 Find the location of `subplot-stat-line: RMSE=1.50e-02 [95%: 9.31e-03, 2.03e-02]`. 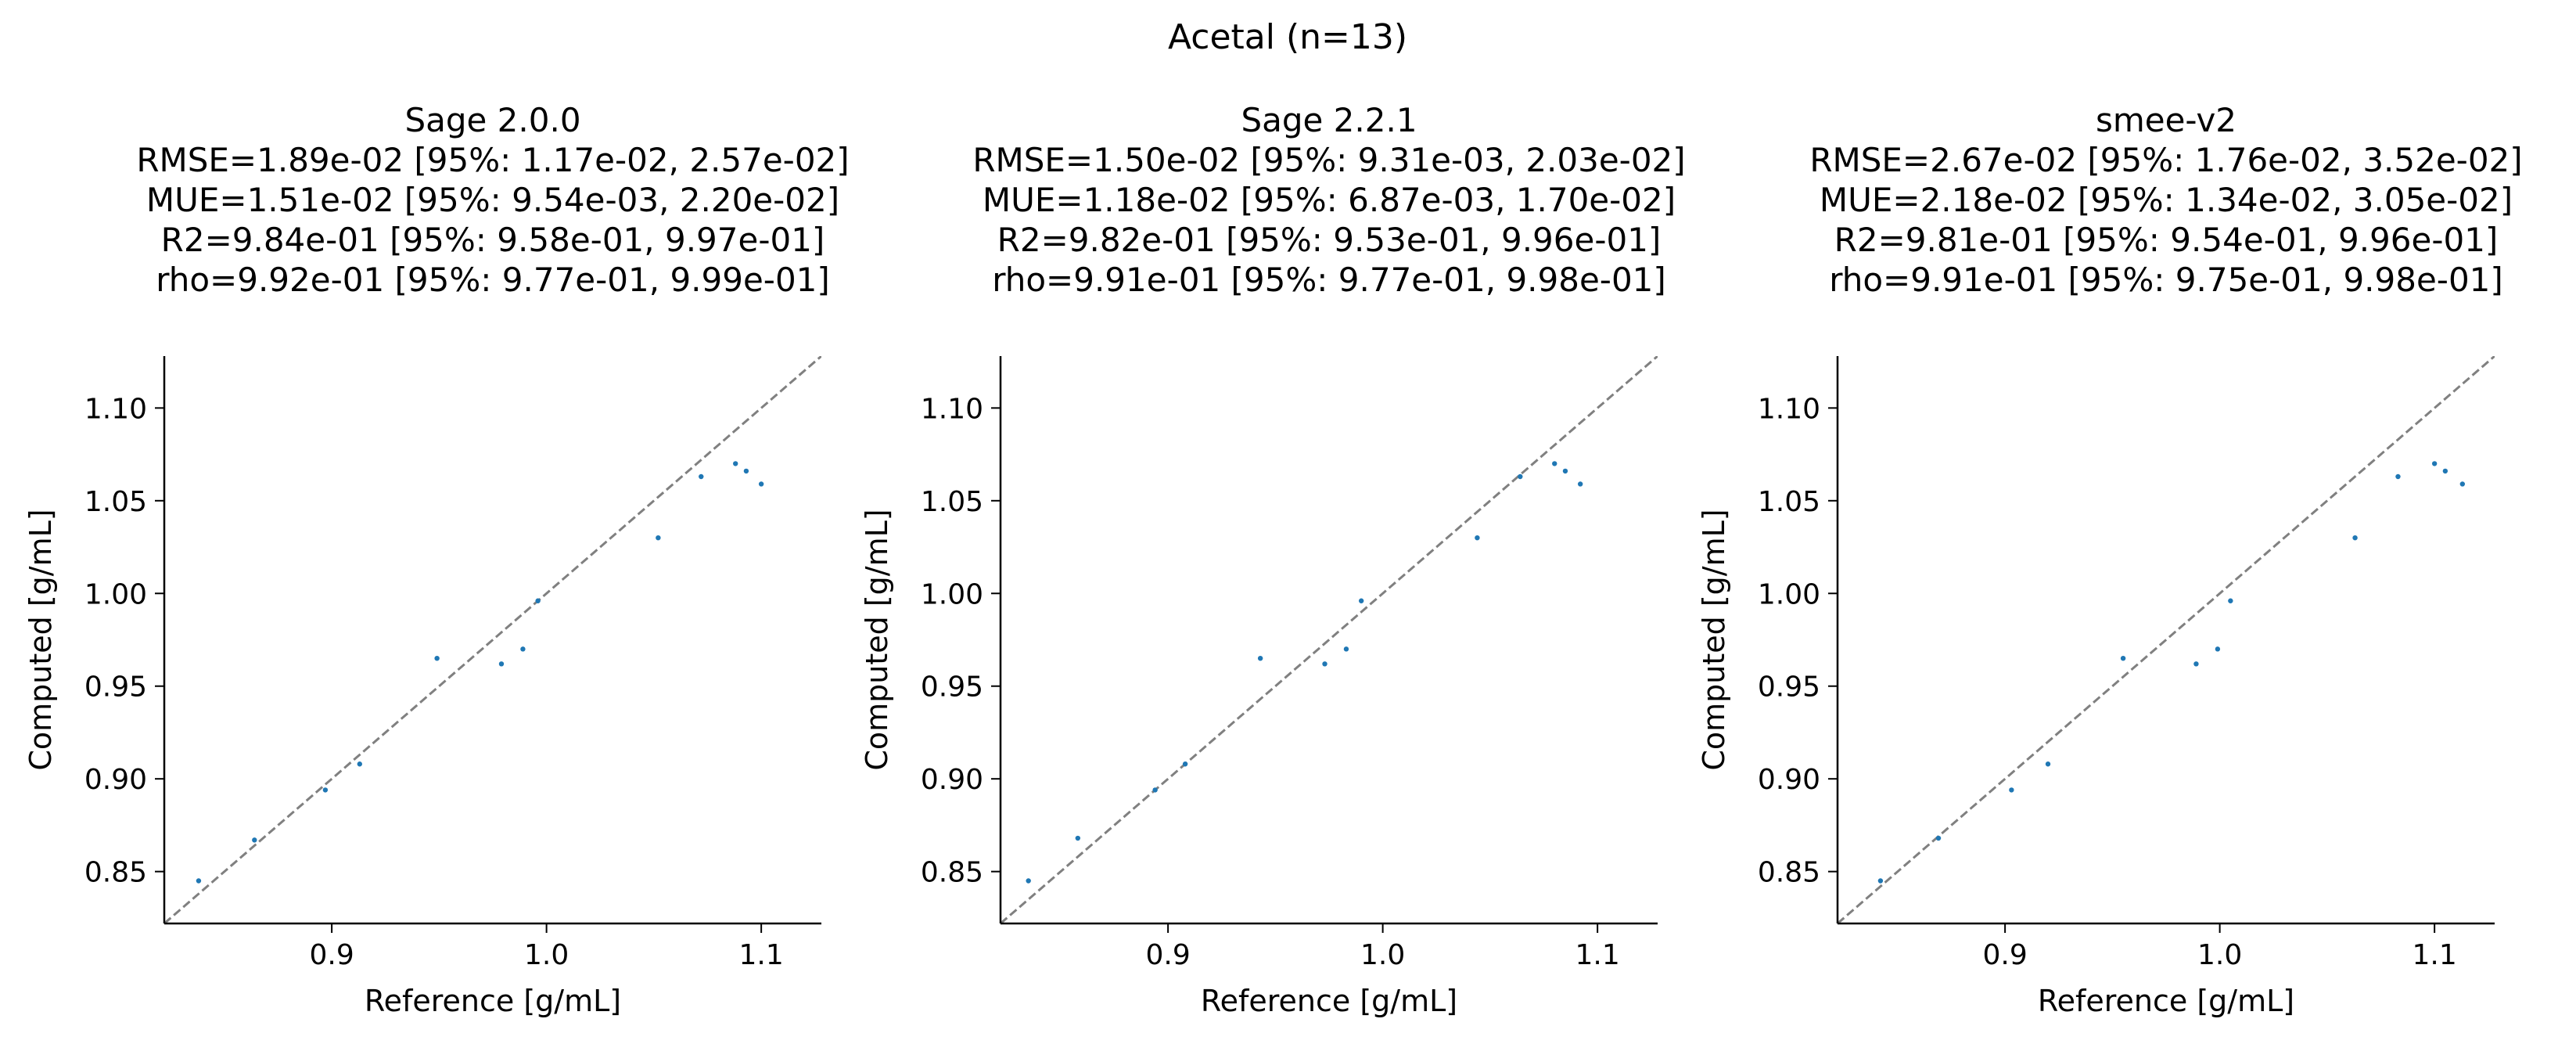

subplot-stat-line: RMSE=1.50e-02 [95%: 9.31e-03, 2.03e-02] is located at coordinates (1328, 160).